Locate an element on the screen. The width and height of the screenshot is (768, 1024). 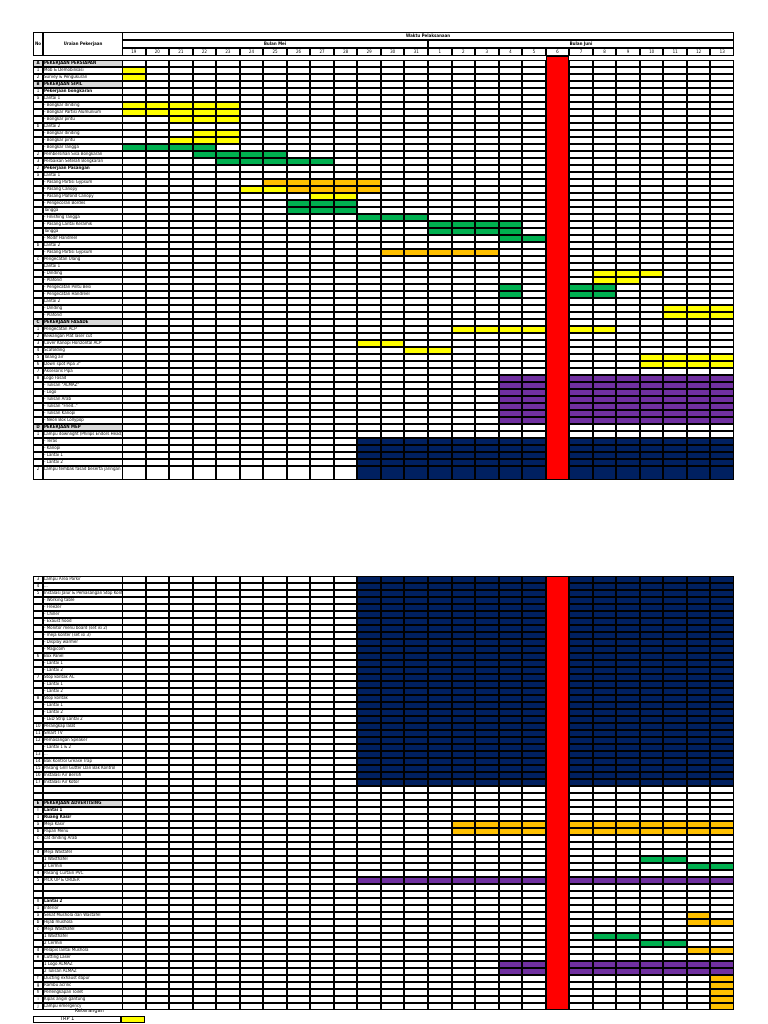
header-day: 29 is located at coordinates (369, 51).